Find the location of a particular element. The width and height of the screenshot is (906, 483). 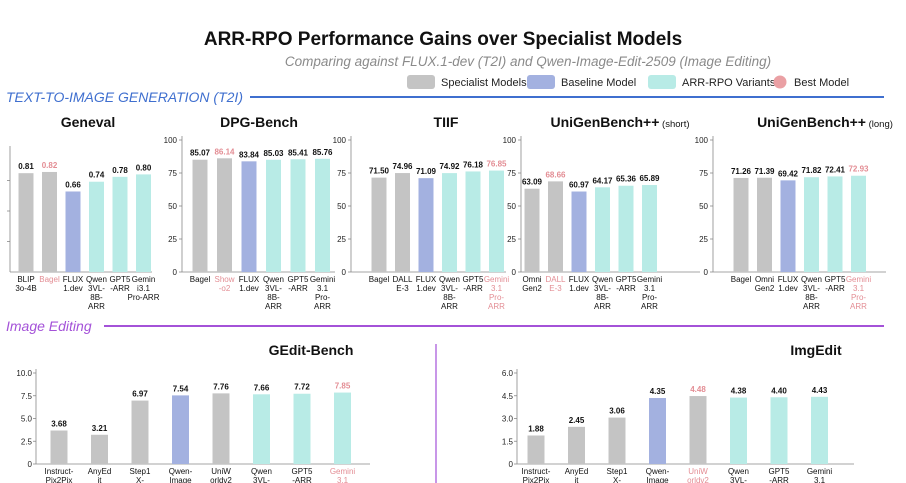

value-label: 86.14 is located at coordinates (224, 151).